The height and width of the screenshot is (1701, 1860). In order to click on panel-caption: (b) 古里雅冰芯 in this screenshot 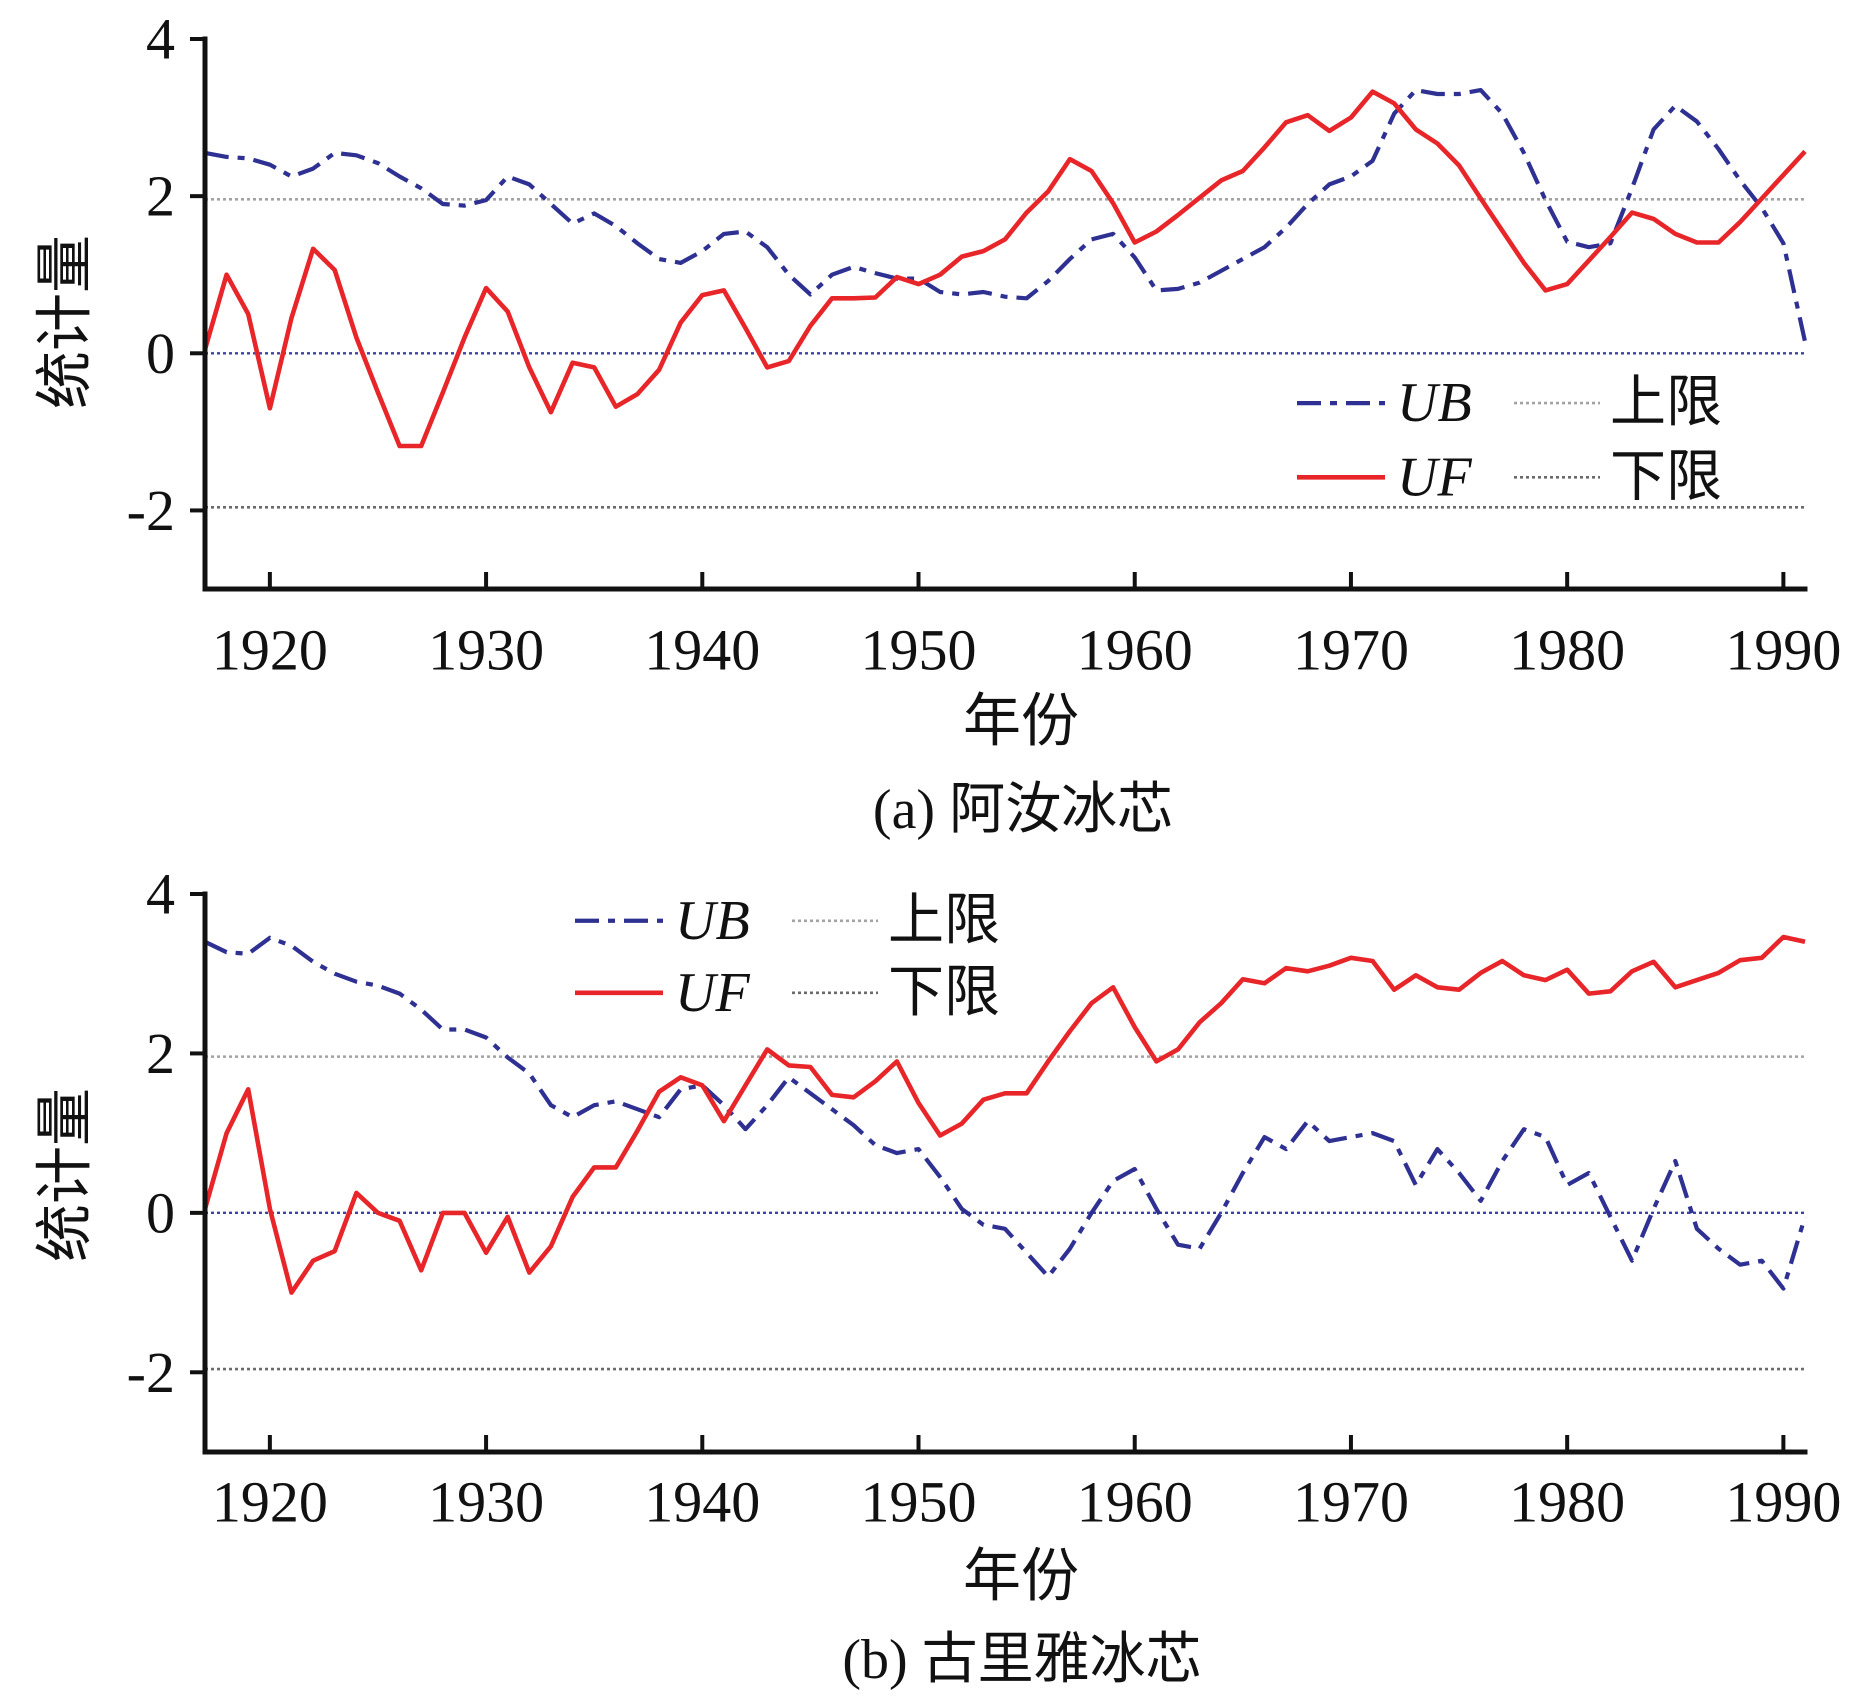, I will do `click(1021, 1660)`.